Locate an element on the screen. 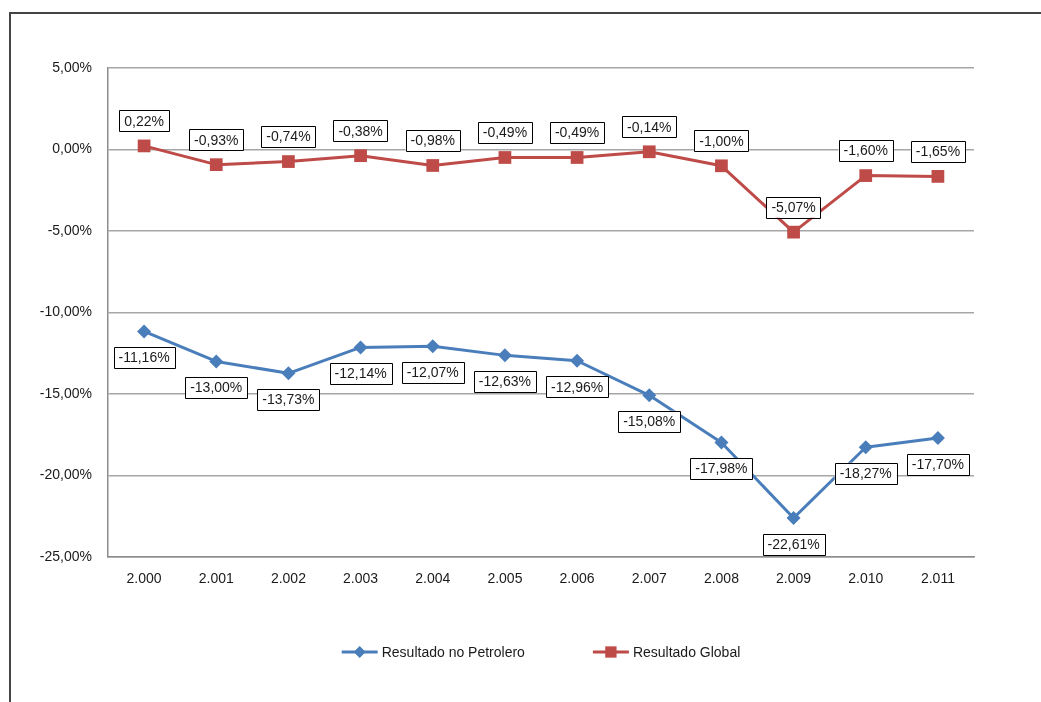 The width and height of the screenshot is (1041, 702). data-label: 0,22% is located at coordinates (144, 120).